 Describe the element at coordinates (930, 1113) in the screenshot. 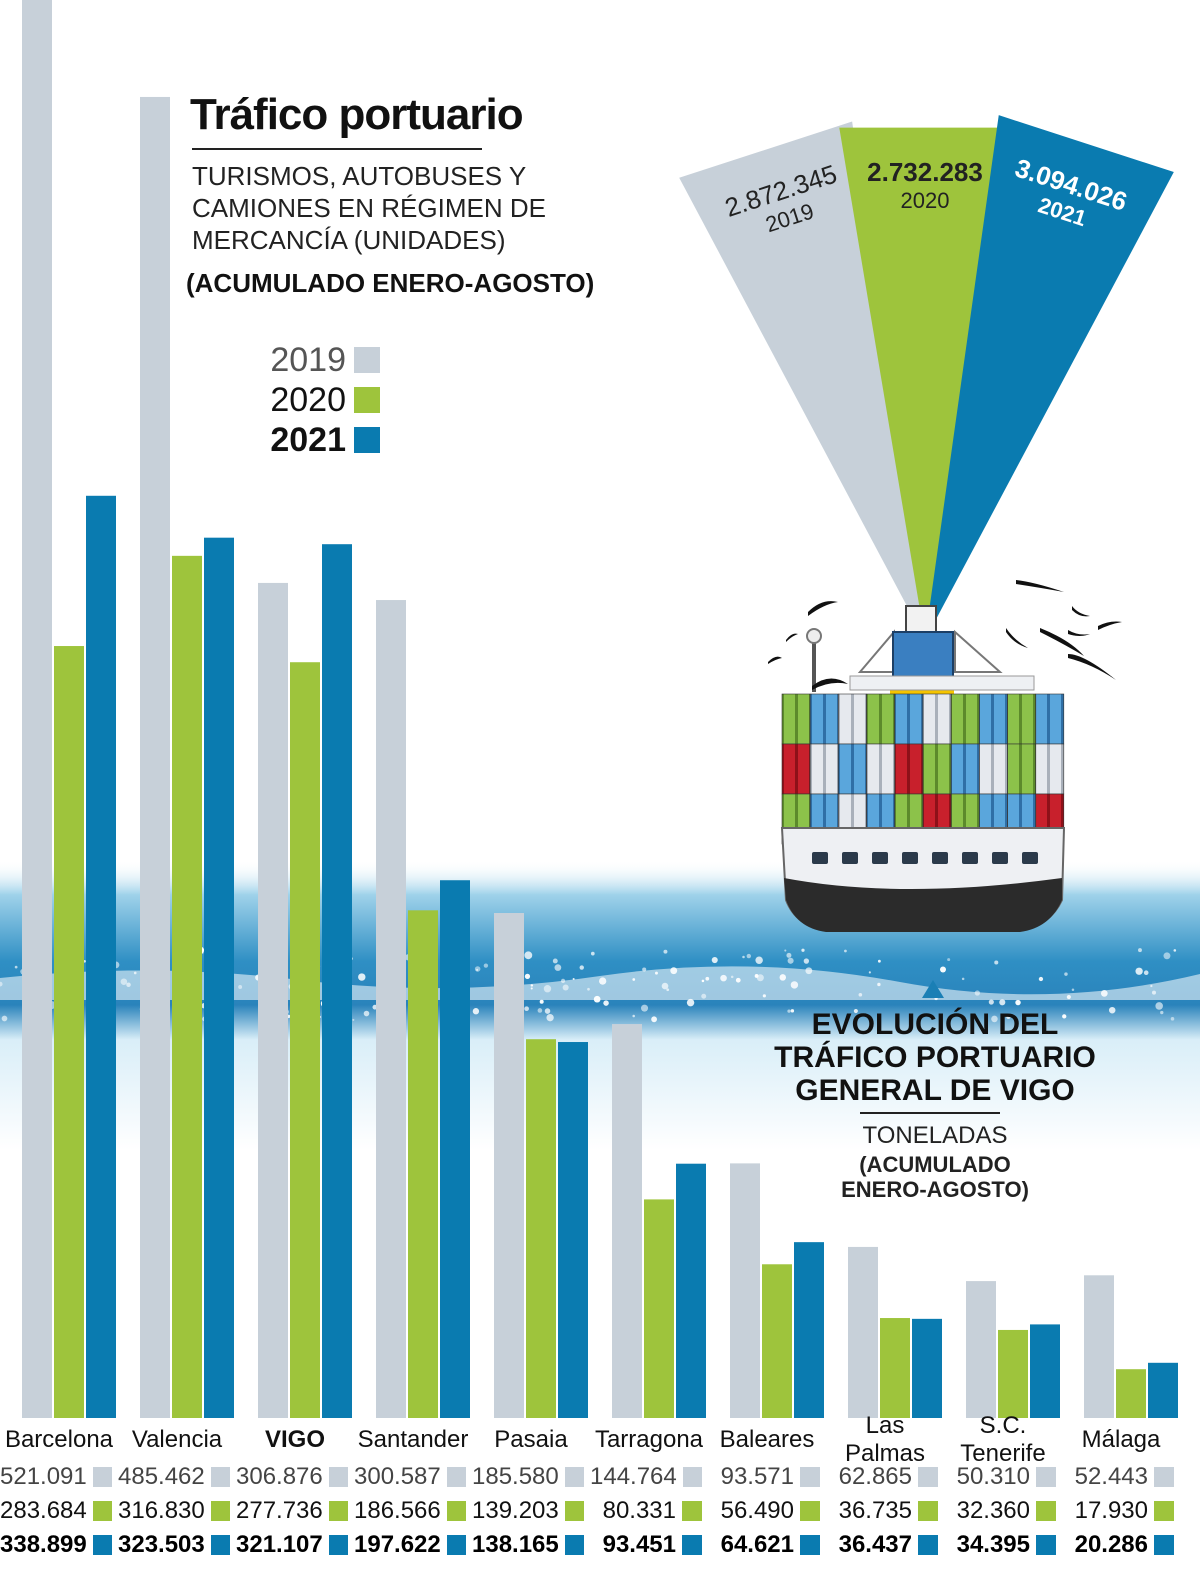

I see `vigo-panel-divider` at that location.